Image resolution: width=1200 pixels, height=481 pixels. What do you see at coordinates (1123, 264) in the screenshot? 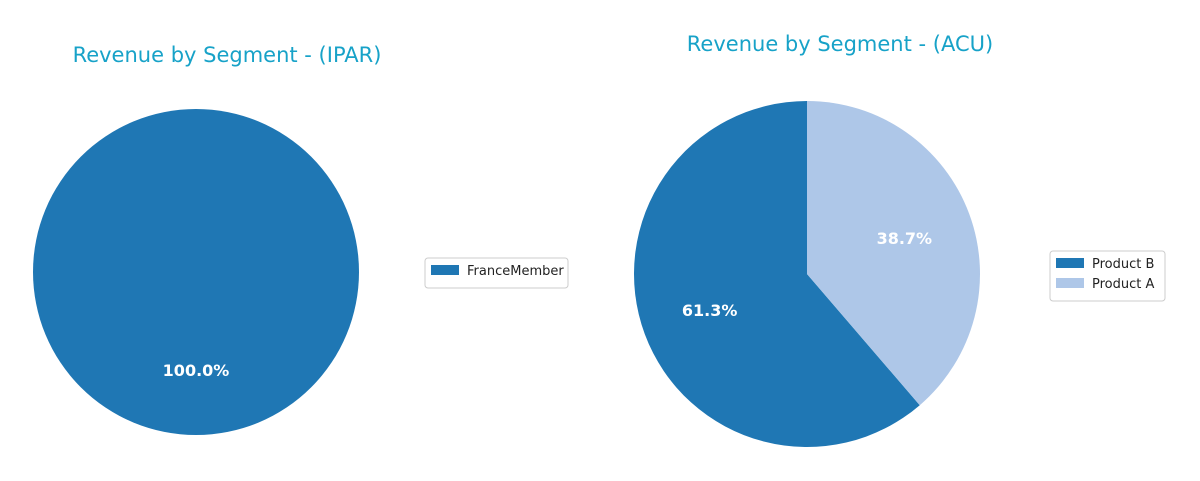
I see `legend-label-product-b: Product B` at bounding box center [1123, 264].